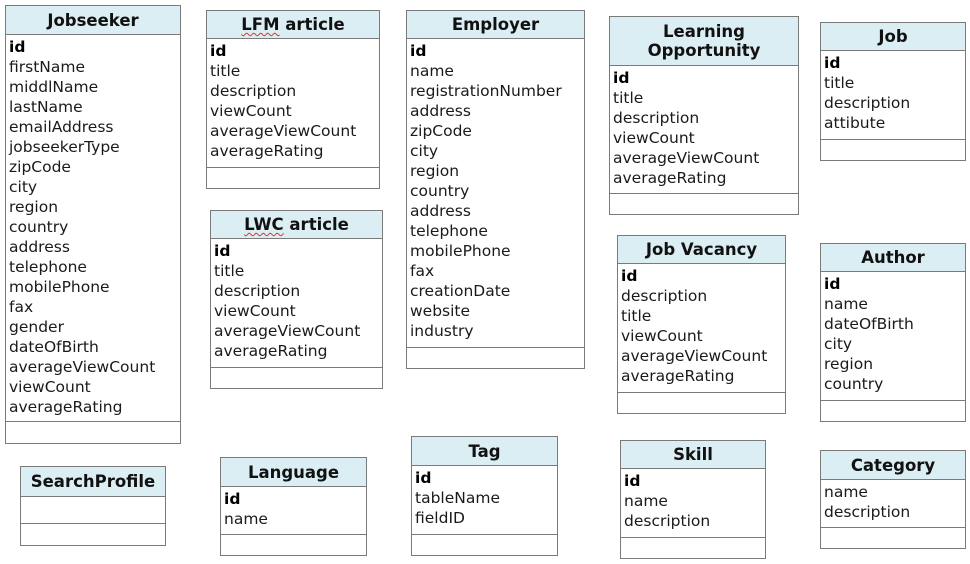 The height and width of the screenshot is (564, 970). I want to click on entity-title: Tag, so click(484, 451).